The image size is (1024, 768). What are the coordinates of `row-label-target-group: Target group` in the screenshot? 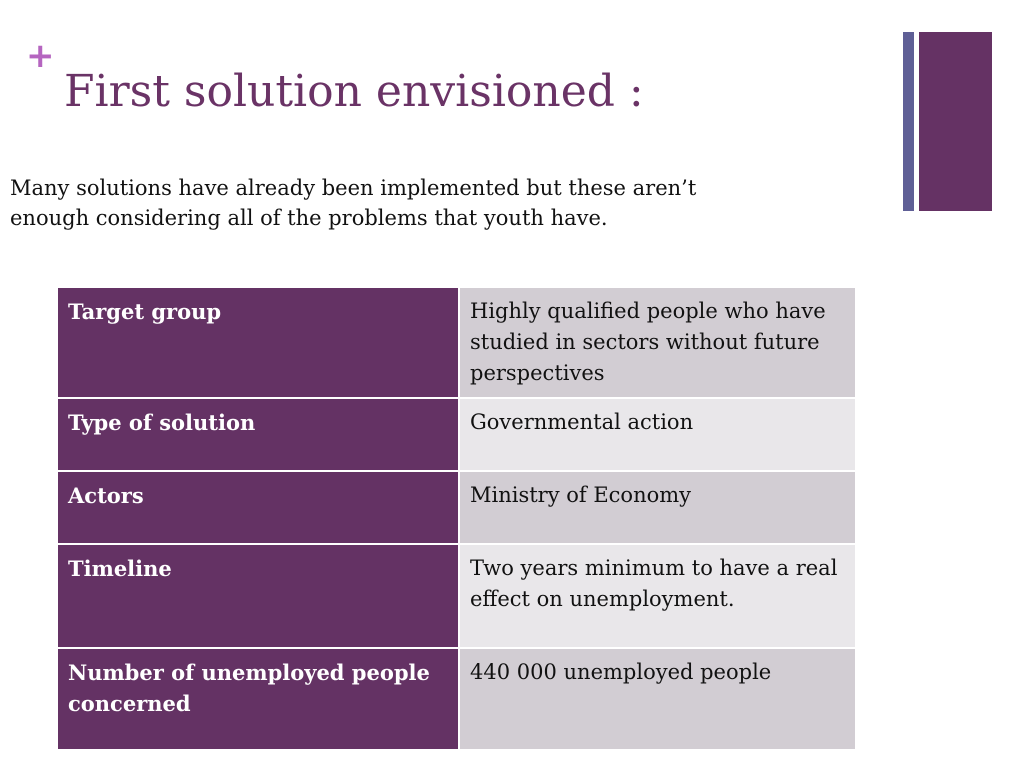 It's located at (258, 342).